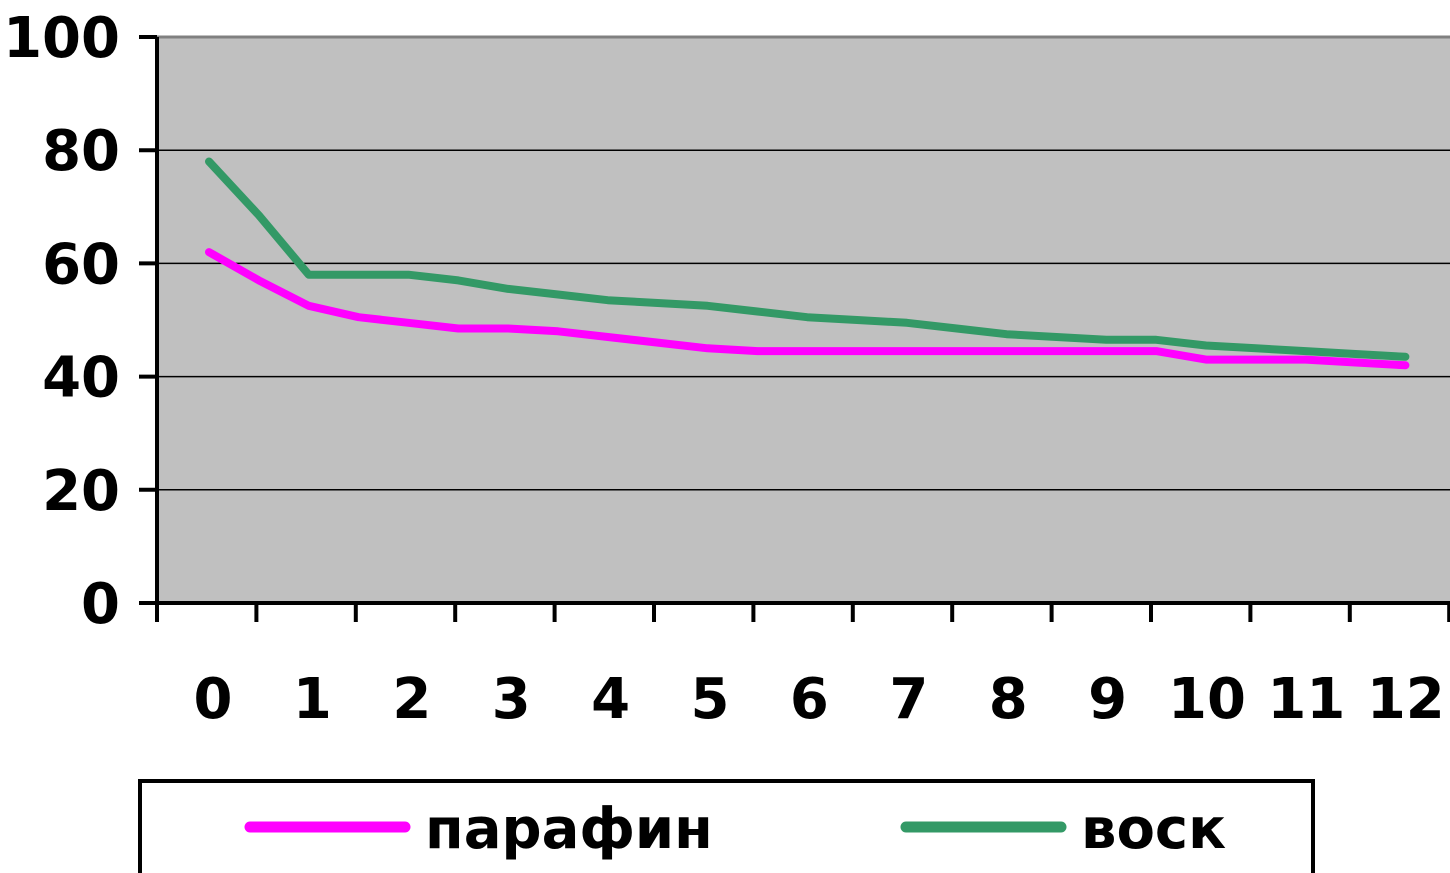 This screenshot has height=873, width=1450. Describe the element at coordinates (1153, 829) in the screenshot. I see `legend-label-wax: воск` at that location.